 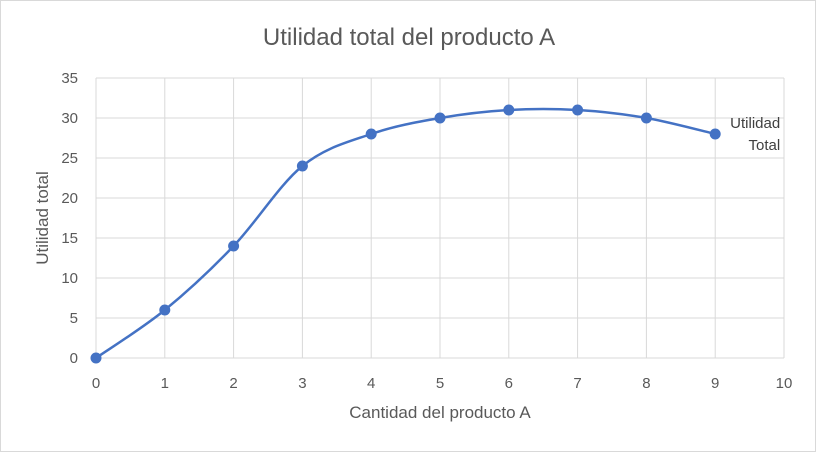 What do you see at coordinates (646, 383) in the screenshot?
I see `x-tick-label: 8` at bounding box center [646, 383].